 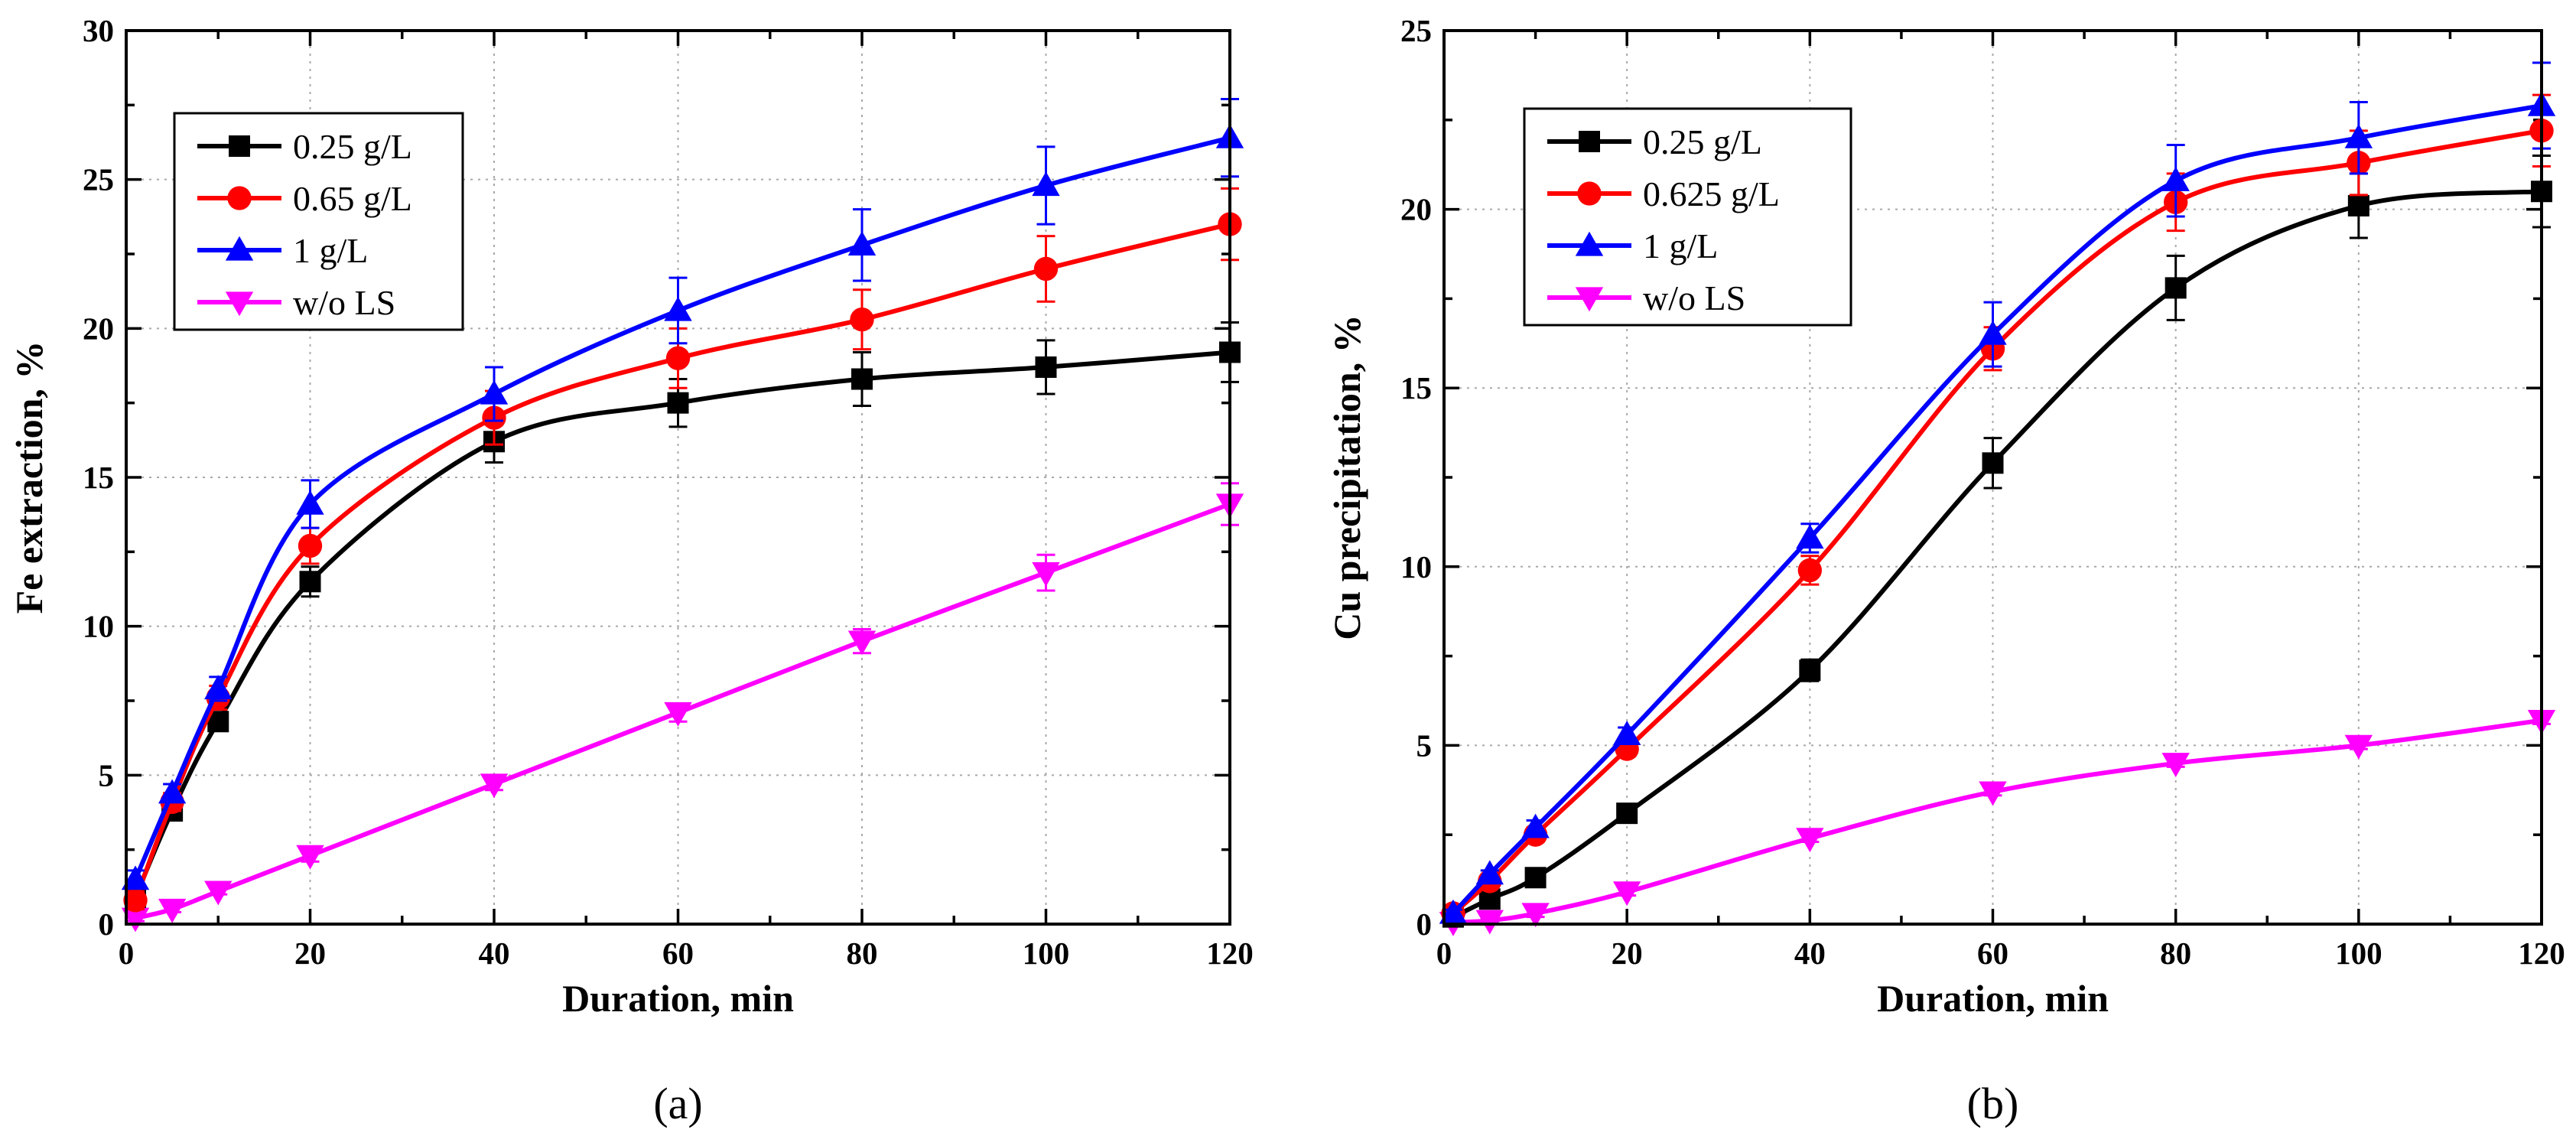 I want to click on y-axis-title: Cu precipitation, %, so click(x=1346, y=477).